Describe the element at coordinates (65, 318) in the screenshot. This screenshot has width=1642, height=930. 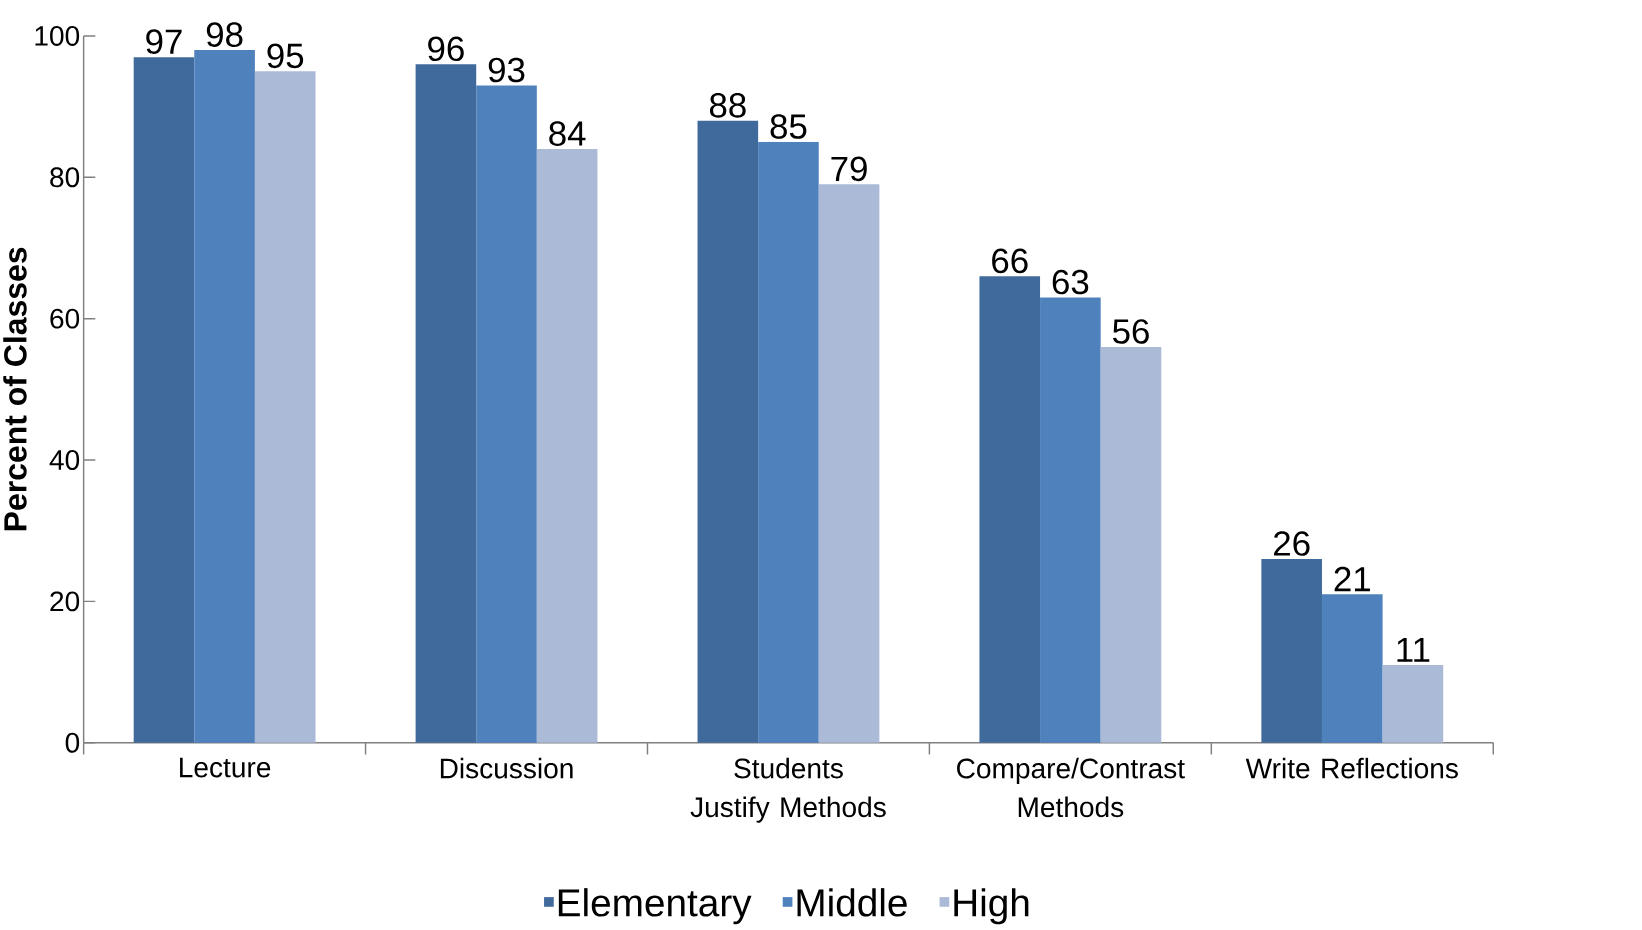
I see `y-tick-label: 60` at that location.